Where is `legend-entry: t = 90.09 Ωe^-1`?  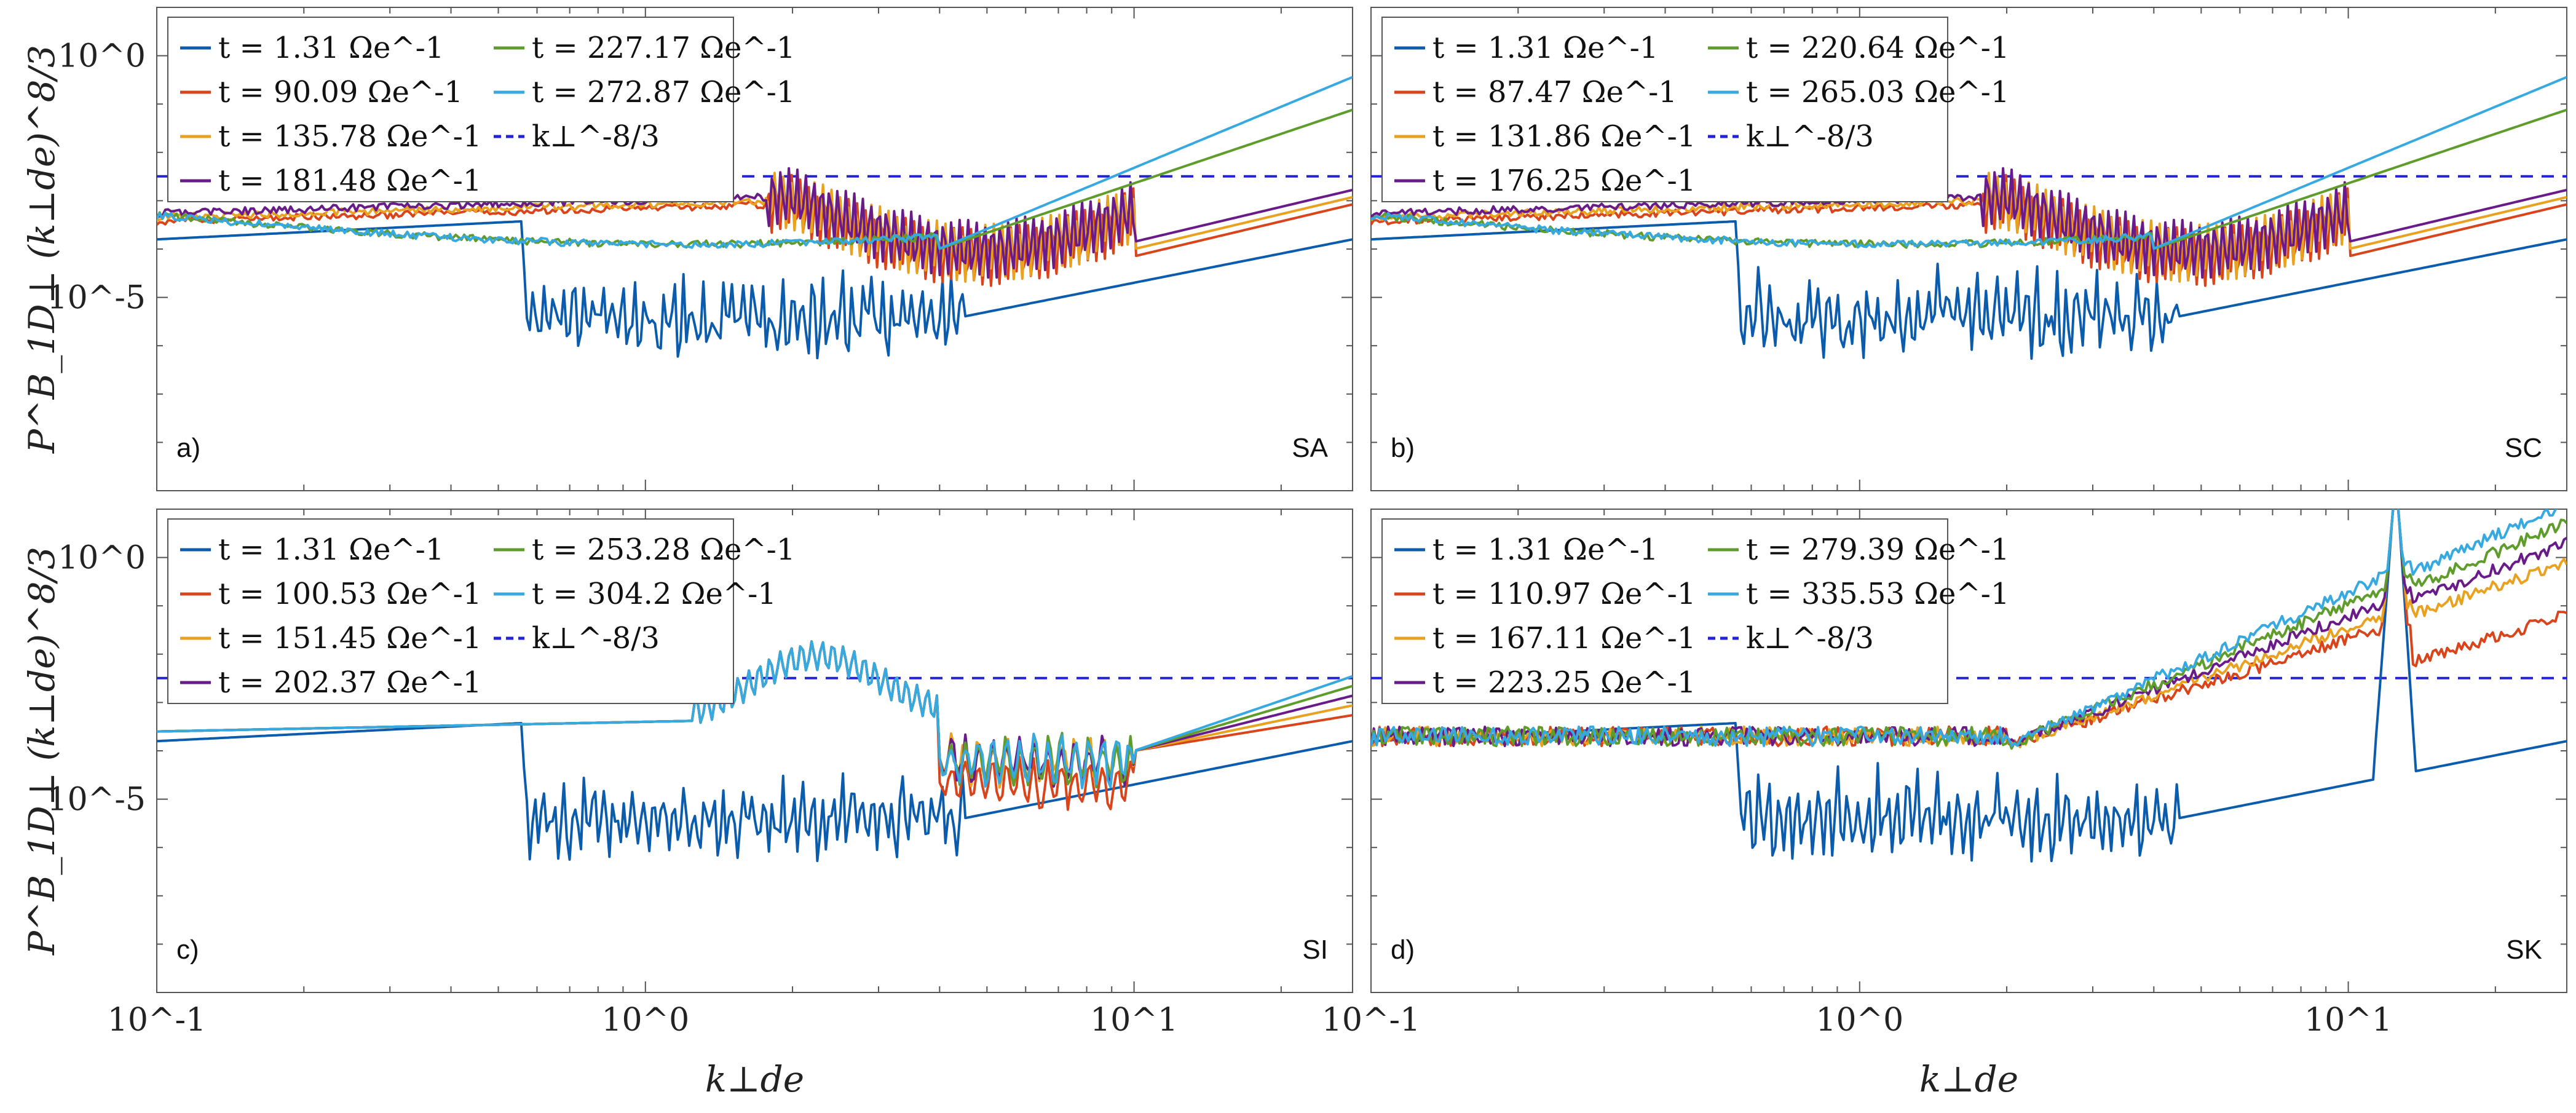
legend-entry: t = 90.09 Ωe^-1 is located at coordinates (340, 92).